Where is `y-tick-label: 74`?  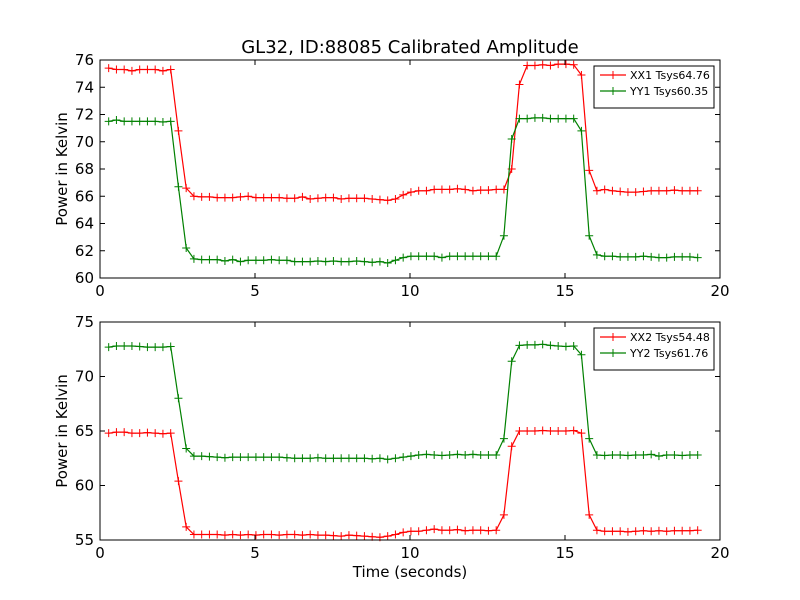 y-tick-label: 74 is located at coordinates (84, 87).